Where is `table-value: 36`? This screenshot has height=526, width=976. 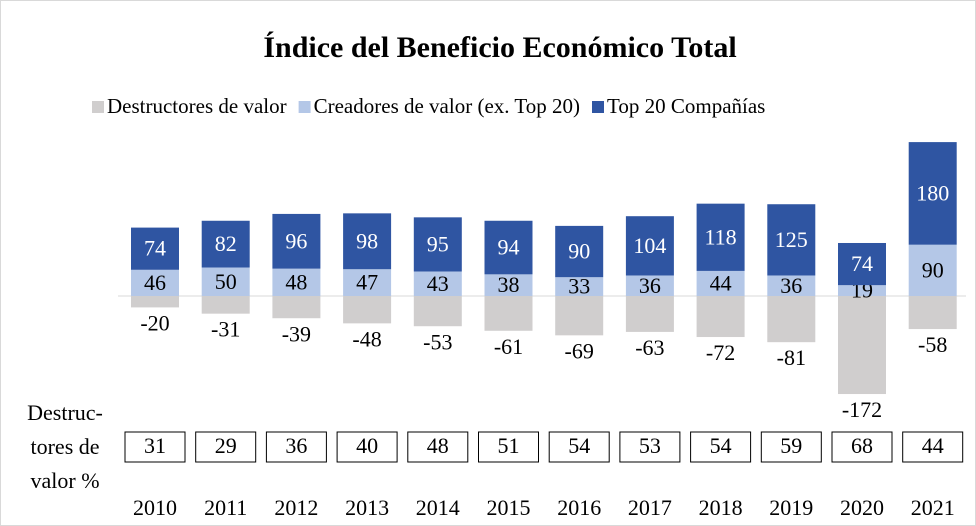
table-value: 36 is located at coordinates (296, 445).